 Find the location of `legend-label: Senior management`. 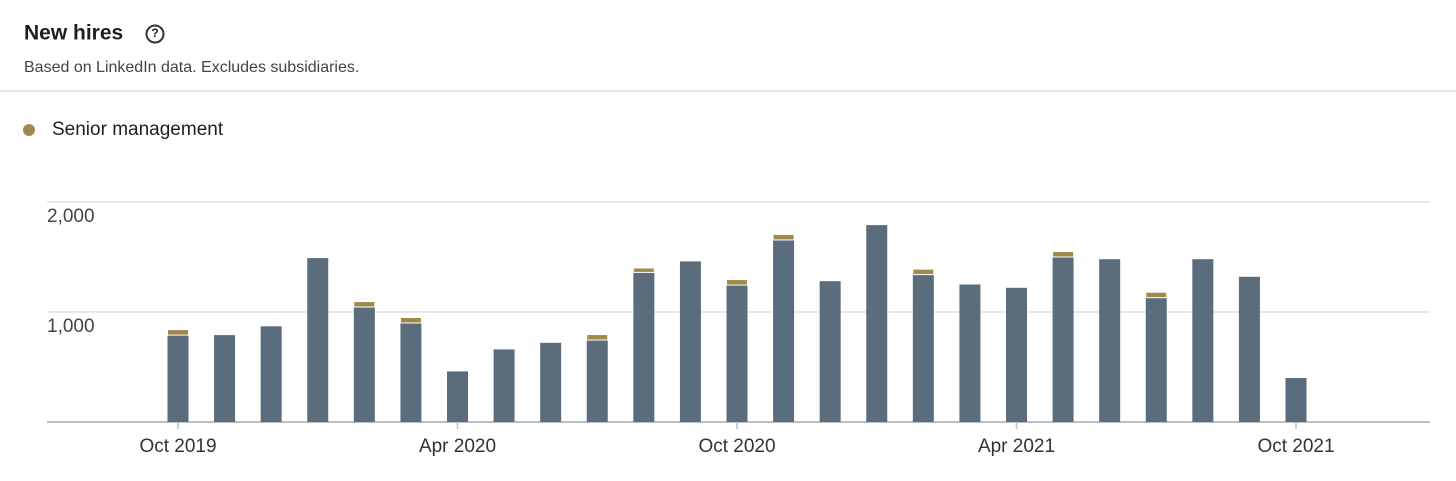

legend-label: Senior management is located at coordinates (138, 129).